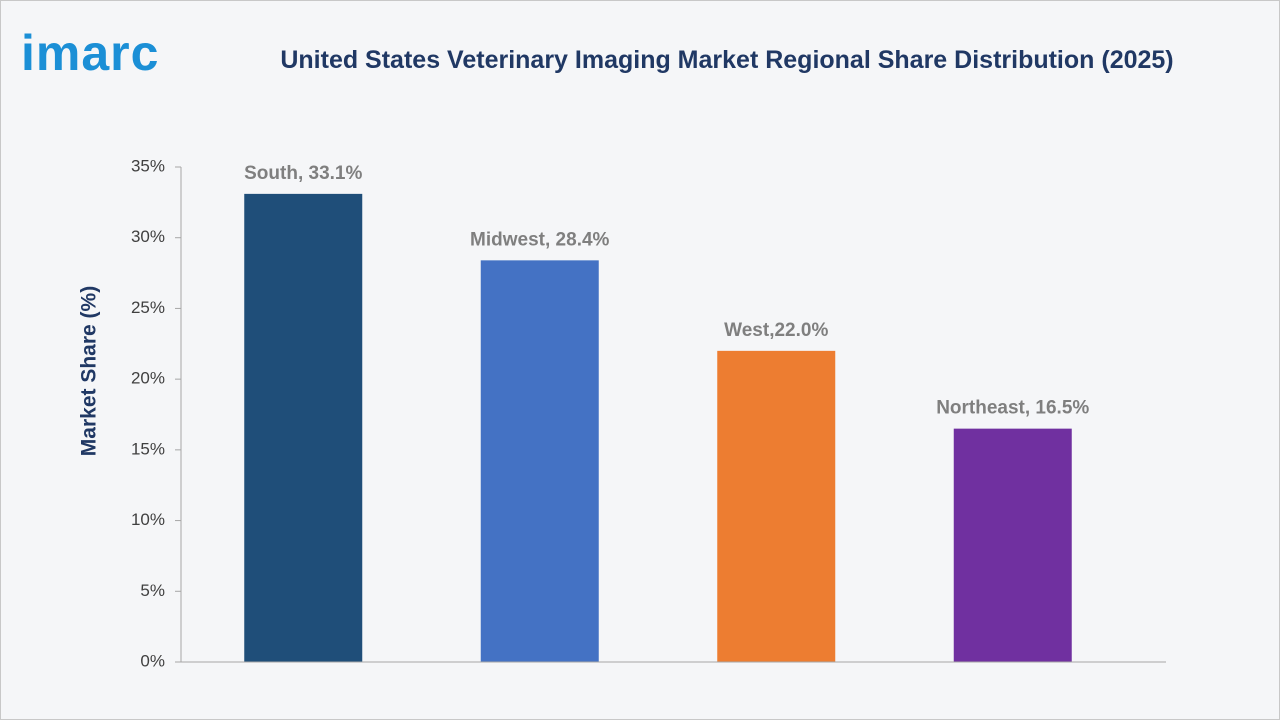 The width and height of the screenshot is (1280, 720). I want to click on y-tick-label: 15%, so click(148, 448).